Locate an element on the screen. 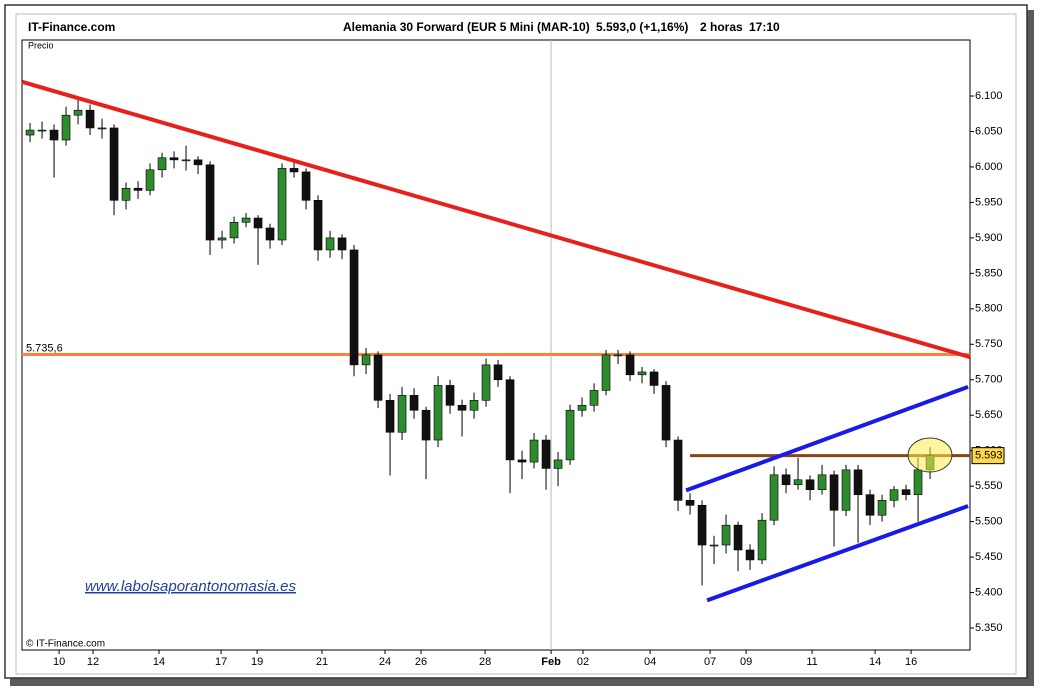 The height and width of the screenshot is (690, 1040). y-tick-label: 5.650 is located at coordinates (989, 415).